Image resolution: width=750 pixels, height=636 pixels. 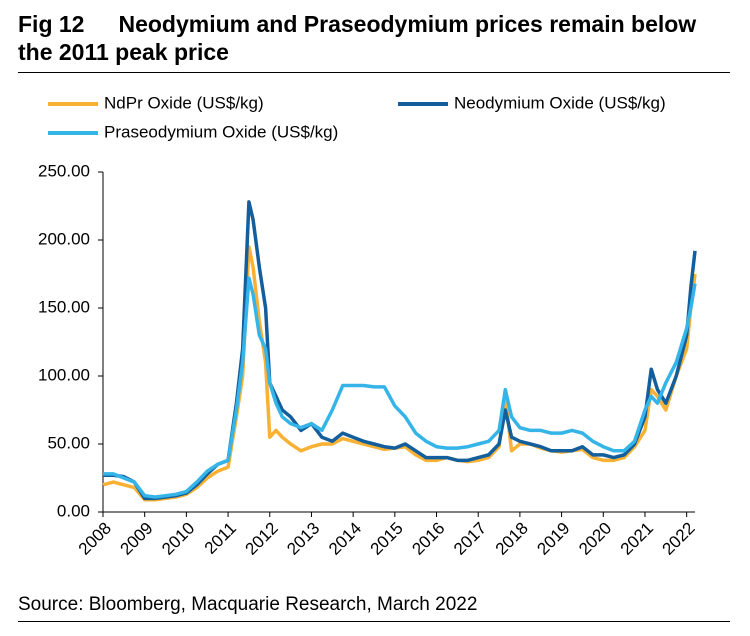 What do you see at coordinates (137, 539) in the screenshot?
I see `x-tick-label: 2009` at bounding box center [137, 539].